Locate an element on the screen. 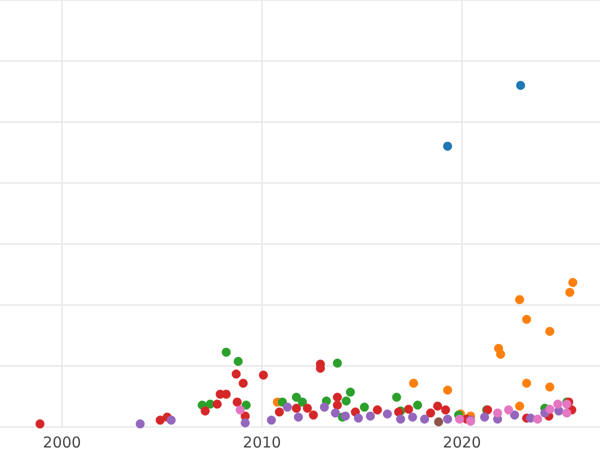 The width and height of the screenshot is (600, 450). x-tick-label: 2020 is located at coordinates (462, 442).